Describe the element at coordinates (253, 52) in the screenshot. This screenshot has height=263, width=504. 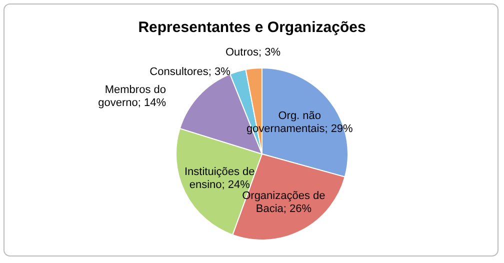
I see `slice-label: Outros; 3%` at that location.